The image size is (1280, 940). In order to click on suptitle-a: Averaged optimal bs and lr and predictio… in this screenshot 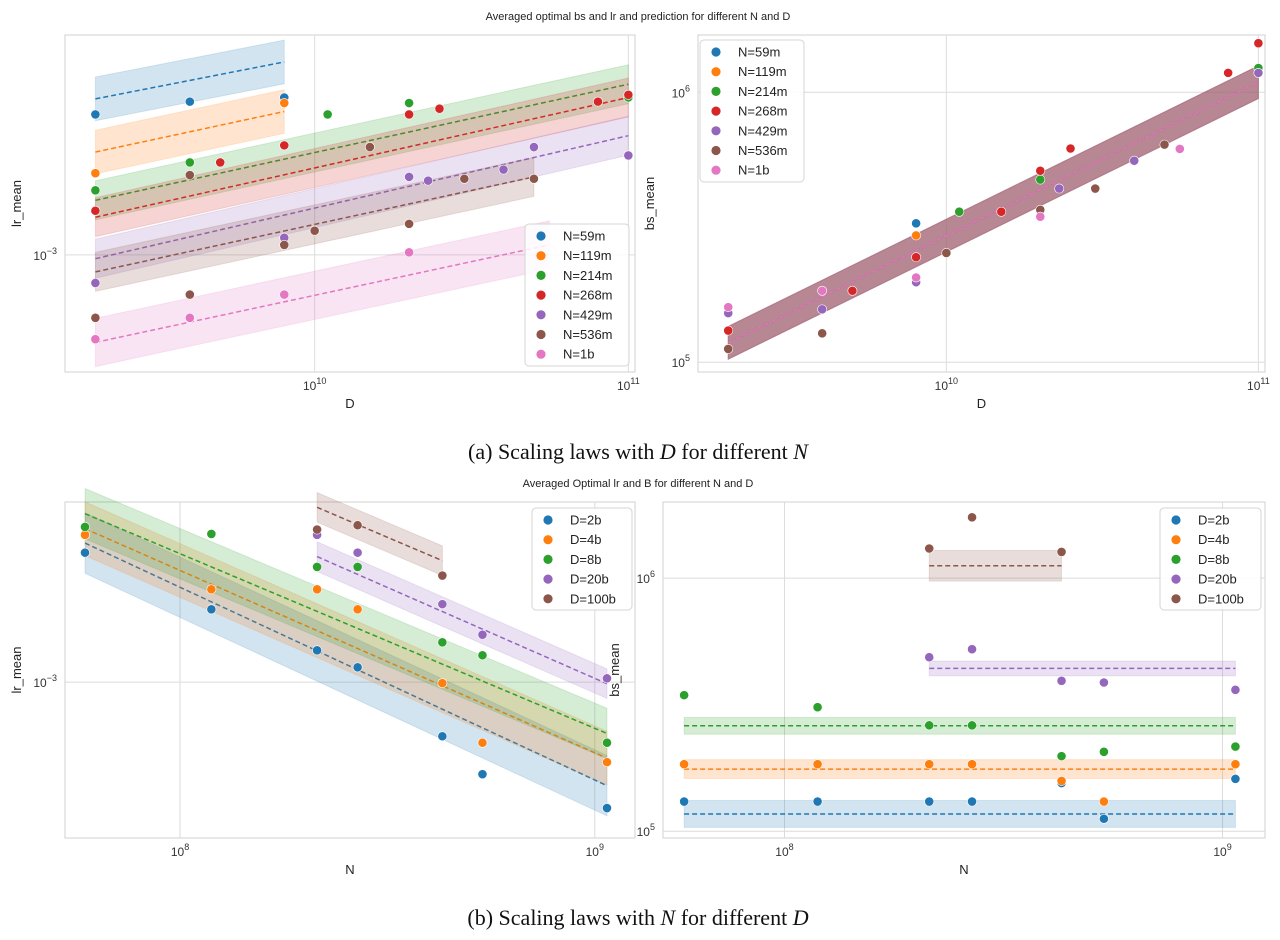, I will do `click(638, 17)`.